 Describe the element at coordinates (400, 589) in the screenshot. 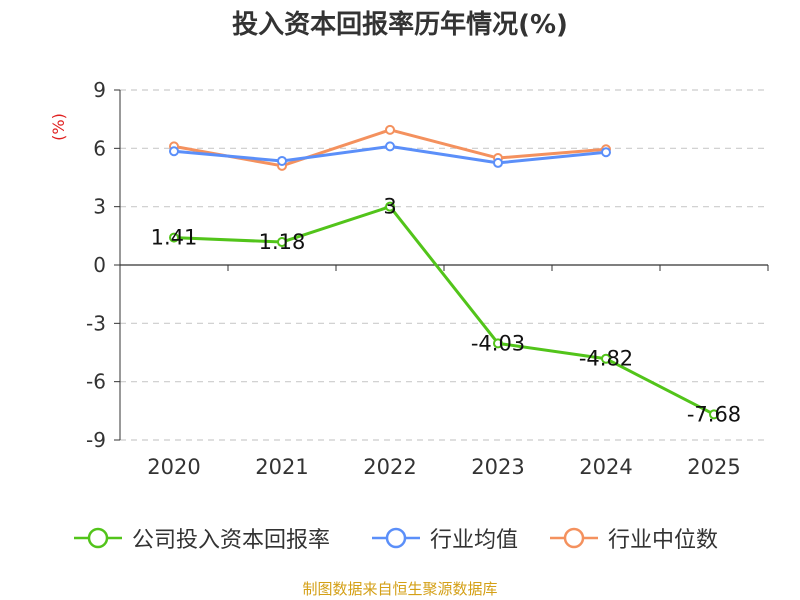

I see `source-note: 制图数据来自恒生聚源数据库` at that location.